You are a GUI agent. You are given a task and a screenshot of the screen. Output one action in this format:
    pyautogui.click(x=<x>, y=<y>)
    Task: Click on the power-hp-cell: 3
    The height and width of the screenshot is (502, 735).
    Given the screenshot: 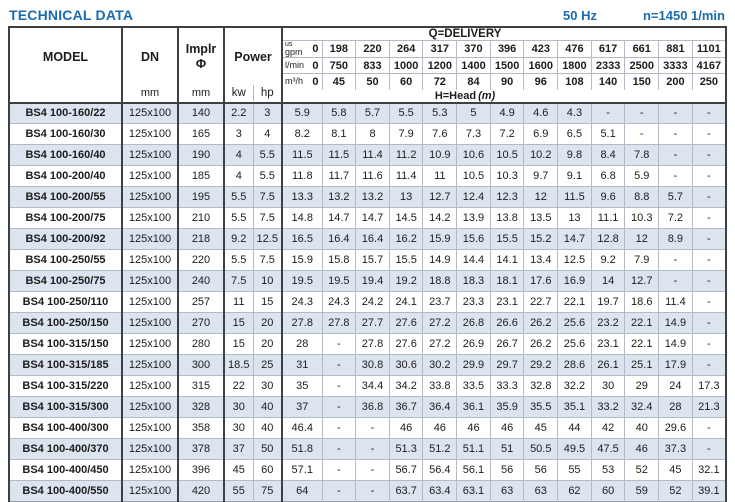 What is the action you would take?
    pyautogui.click(x=268, y=112)
    